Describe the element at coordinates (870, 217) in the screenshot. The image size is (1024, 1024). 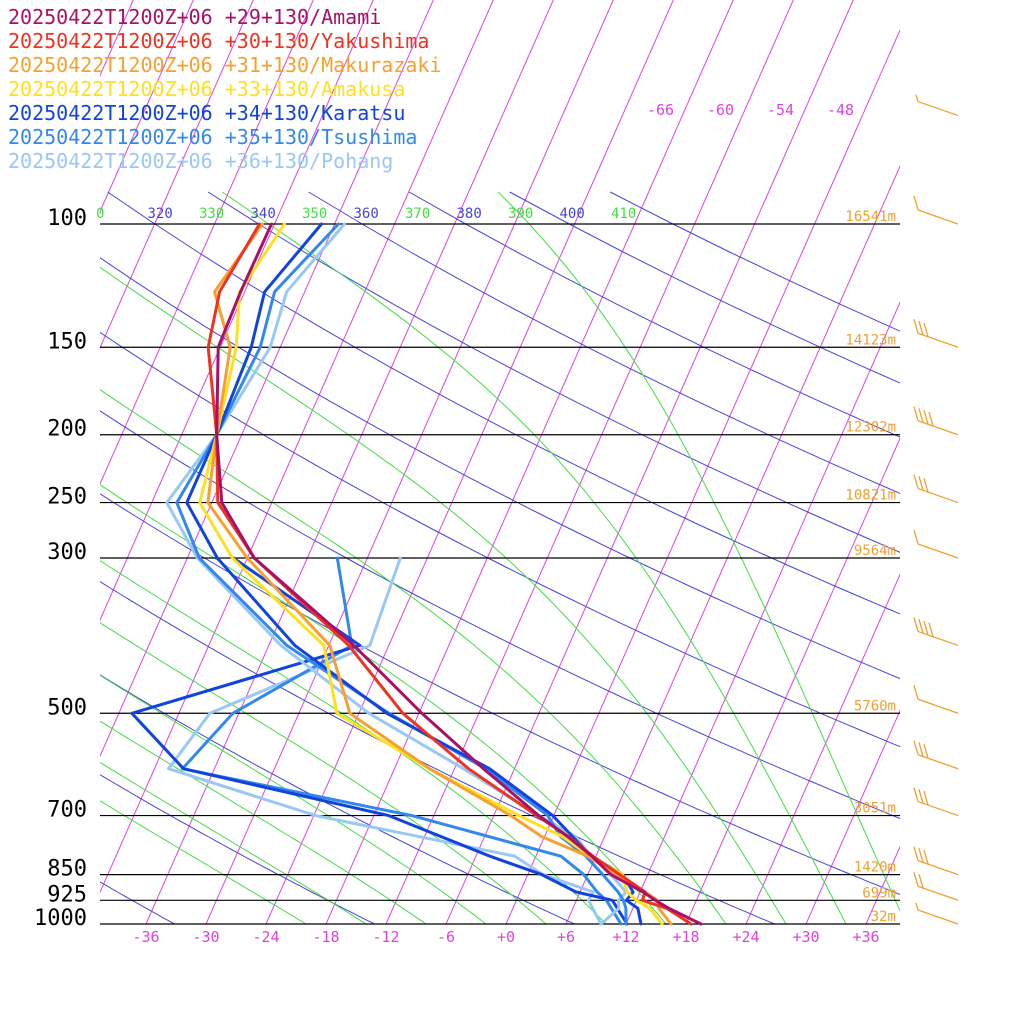
I see `height-label: 16541m` at that location.